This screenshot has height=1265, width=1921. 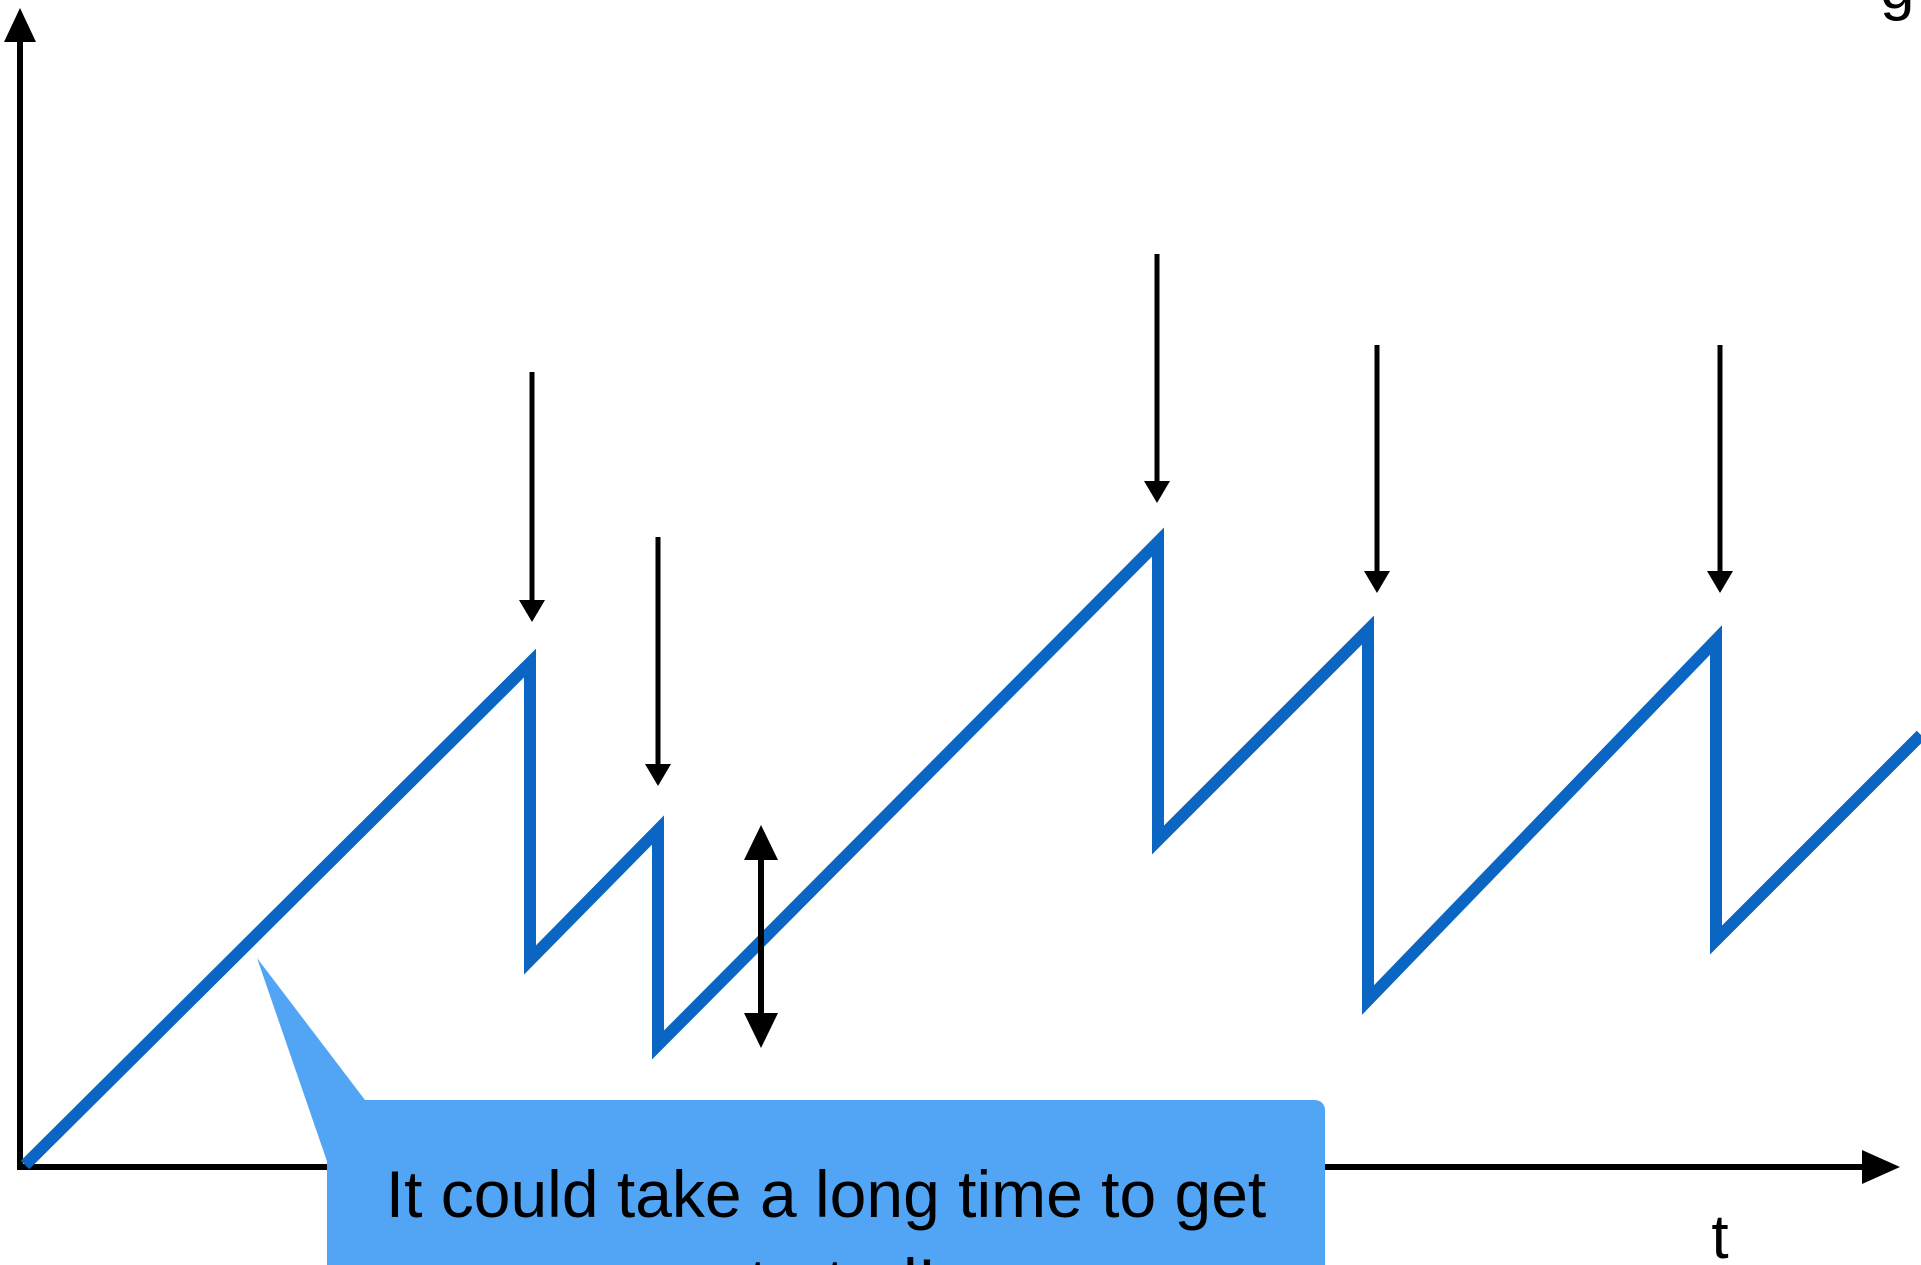 What do you see at coordinates (1897, 11) in the screenshot?
I see `top-right-fragment: g` at bounding box center [1897, 11].